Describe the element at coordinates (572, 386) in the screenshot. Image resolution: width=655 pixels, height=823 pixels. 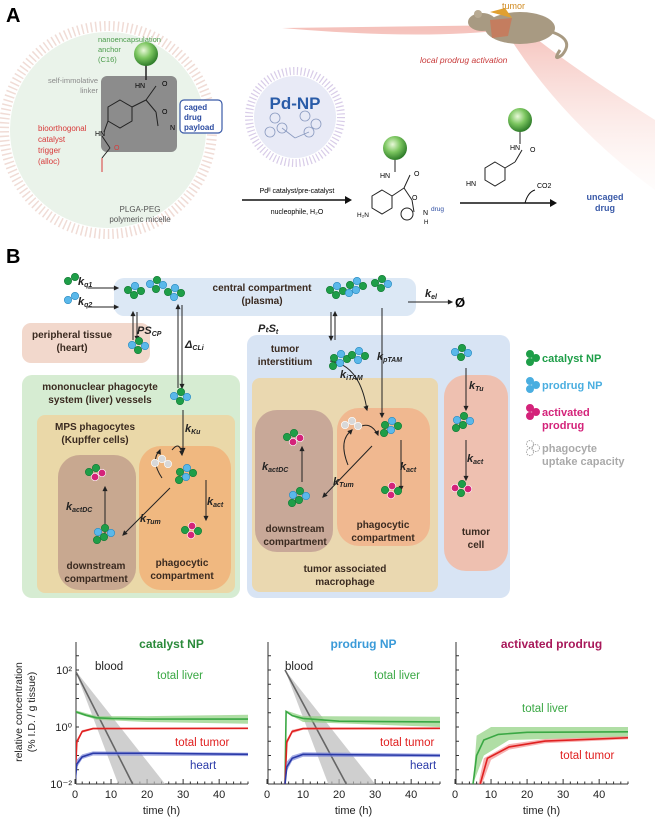
I see `legend-label: prodrug NP` at that location.